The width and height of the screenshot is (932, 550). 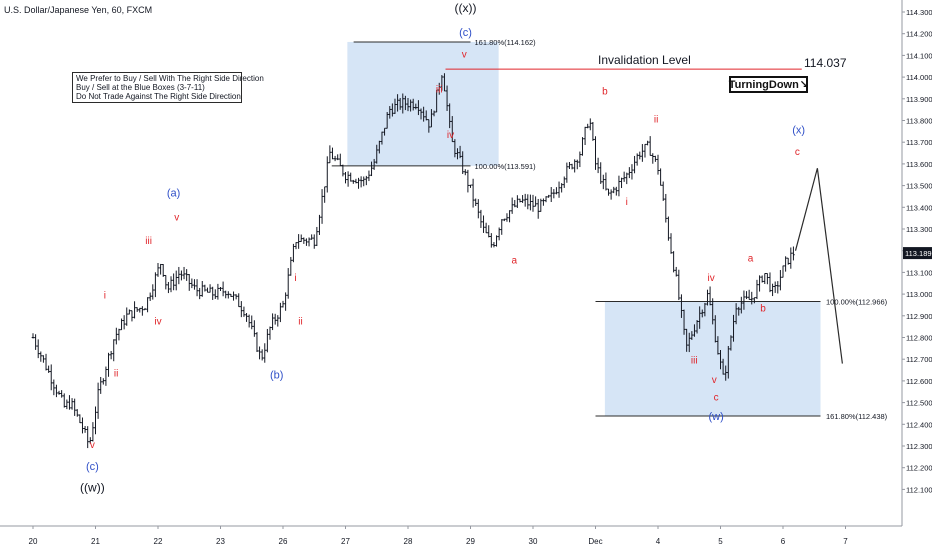 What do you see at coordinates (919, 338) in the screenshot?
I see `y-tick-label: 112.800` at bounding box center [919, 338].